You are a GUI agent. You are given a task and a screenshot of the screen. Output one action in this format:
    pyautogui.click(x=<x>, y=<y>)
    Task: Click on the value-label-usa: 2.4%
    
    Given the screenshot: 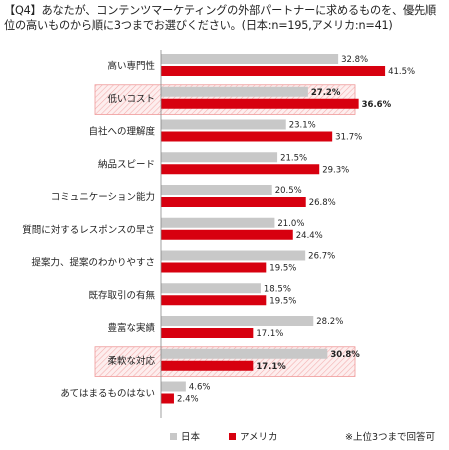 What is the action you would take?
    pyautogui.click(x=188, y=400)
    